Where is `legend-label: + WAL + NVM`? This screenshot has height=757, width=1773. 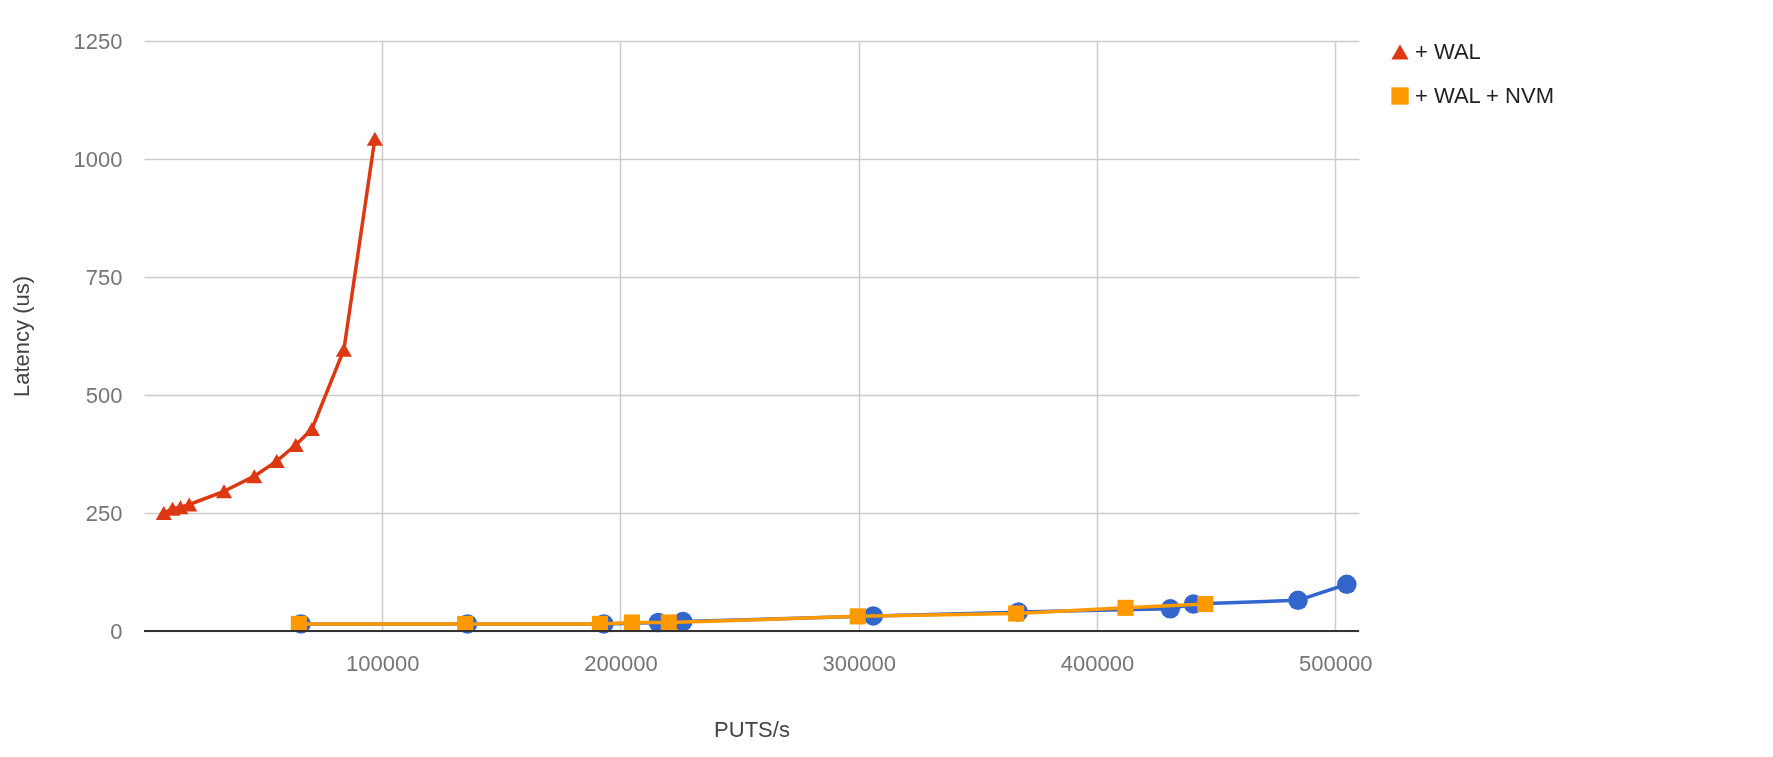
legend-label: + WAL + NVM is located at coordinates (1484, 95).